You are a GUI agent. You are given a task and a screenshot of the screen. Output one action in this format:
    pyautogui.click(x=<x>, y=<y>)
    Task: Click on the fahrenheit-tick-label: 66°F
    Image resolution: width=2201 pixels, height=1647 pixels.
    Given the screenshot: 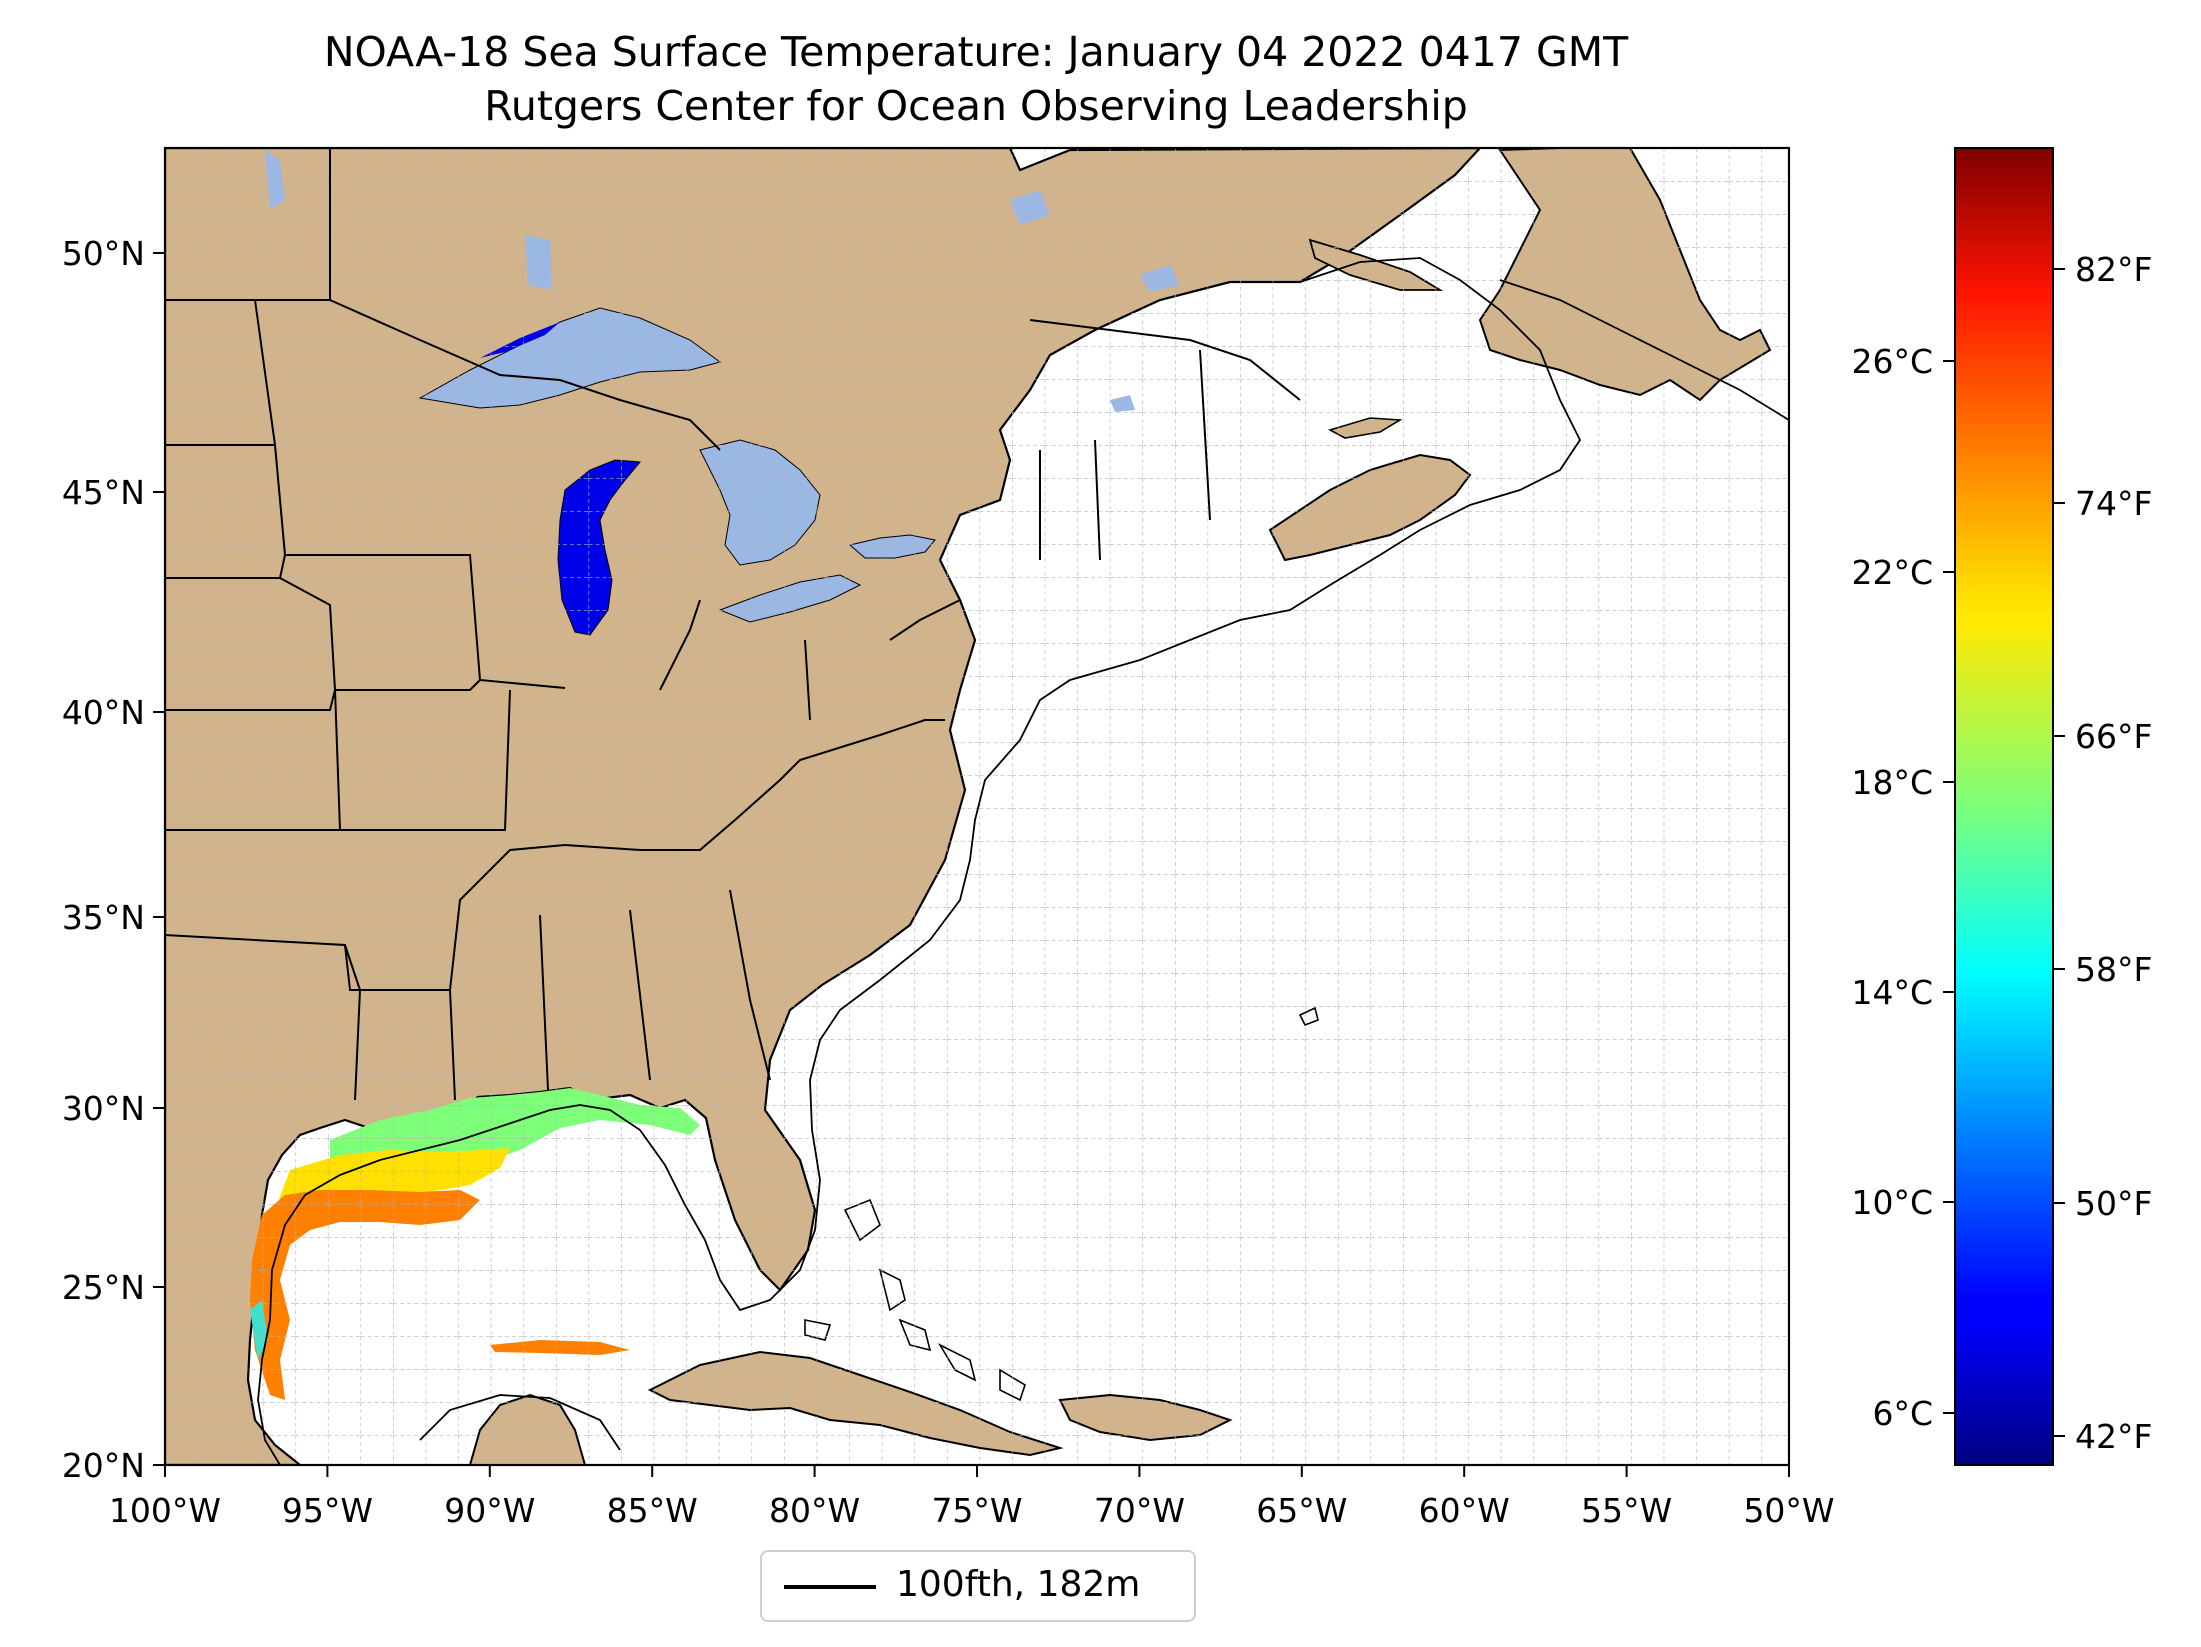 What is the action you would take?
    pyautogui.click(x=2113, y=736)
    